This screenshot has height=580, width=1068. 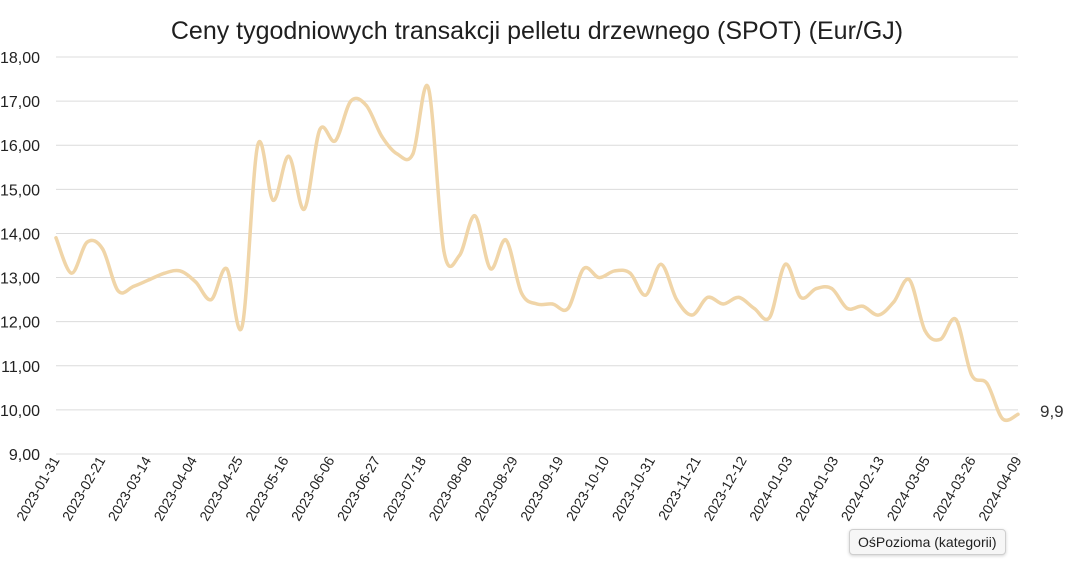 What do you see at coordinates (954, 488) in the screenshot?
I see `x-tick-label: 2024-03-26` at bounding box center [954, 488].